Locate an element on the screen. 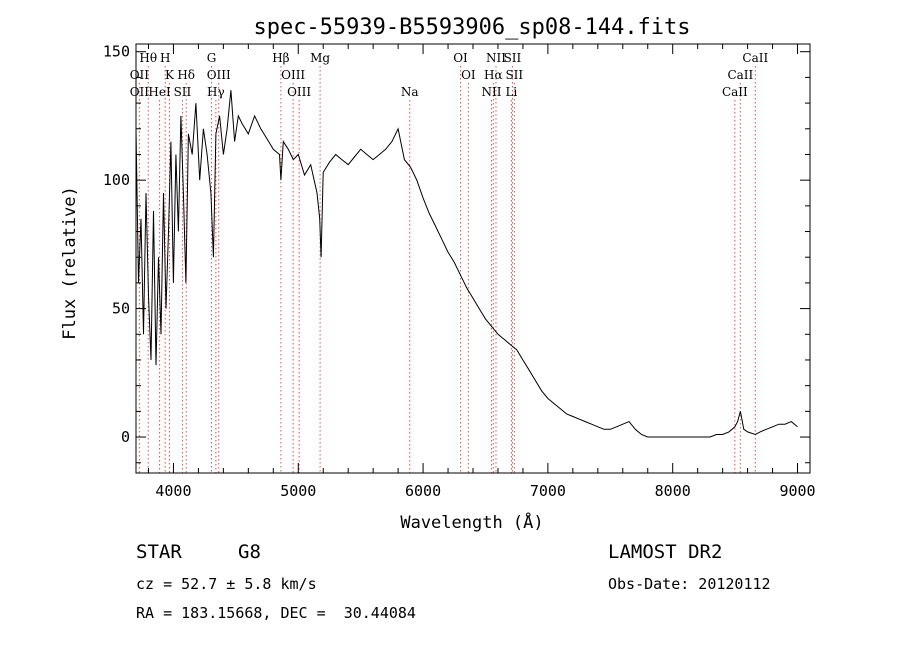  y-axis-label: Flux (relative) is located at coordinates (70, 263).